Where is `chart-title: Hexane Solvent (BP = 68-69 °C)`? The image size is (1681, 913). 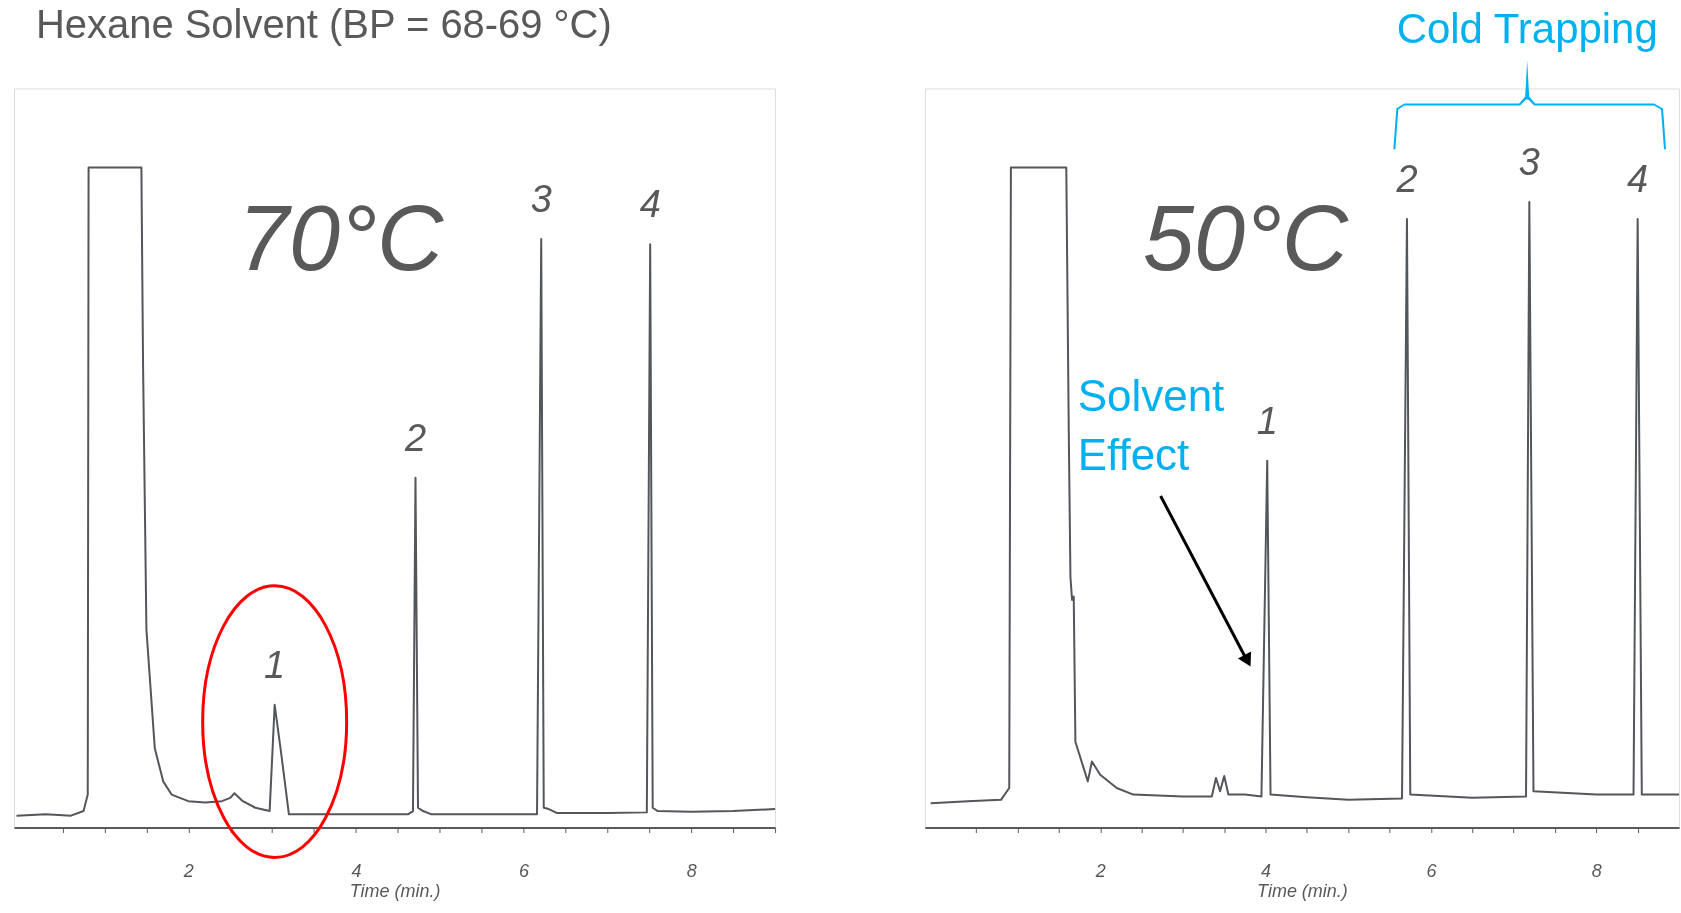 chart-title: Hexane Solvent (BP = 68-69 °C) is located at coordinates (323, 24).